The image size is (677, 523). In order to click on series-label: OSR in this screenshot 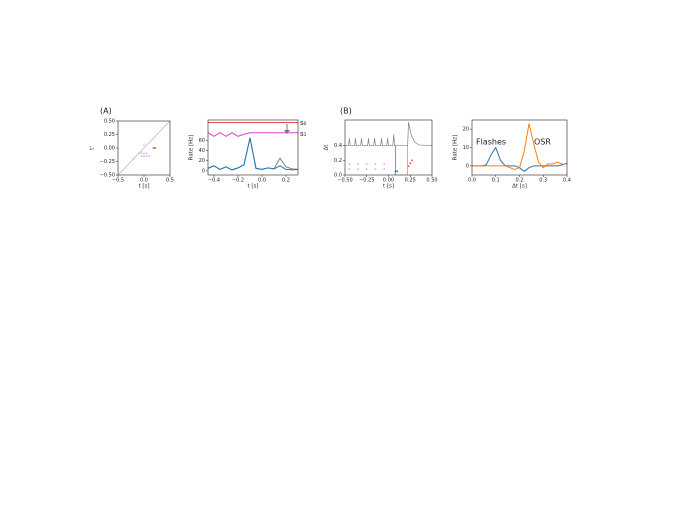, I will do `click(542, 142)`.